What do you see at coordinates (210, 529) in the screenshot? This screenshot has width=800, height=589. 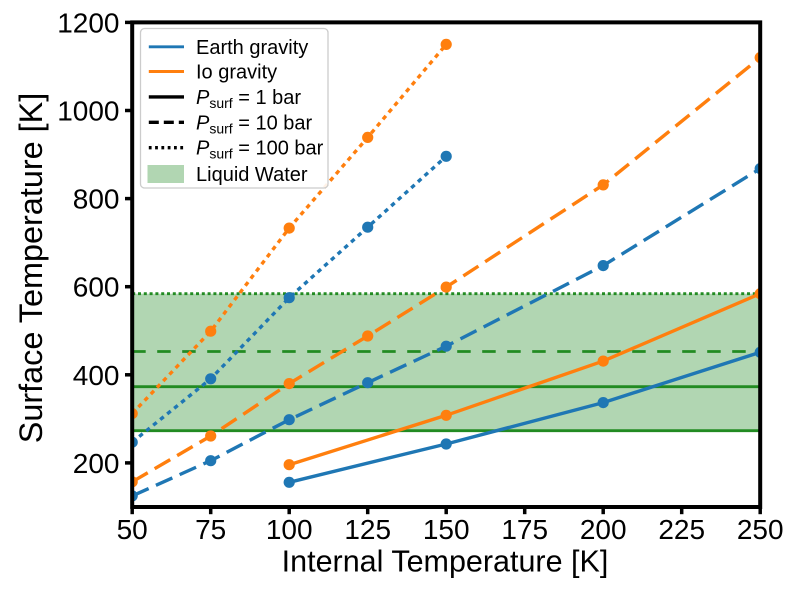 I see `svg-text: 75` at bounding box center [210, 529].